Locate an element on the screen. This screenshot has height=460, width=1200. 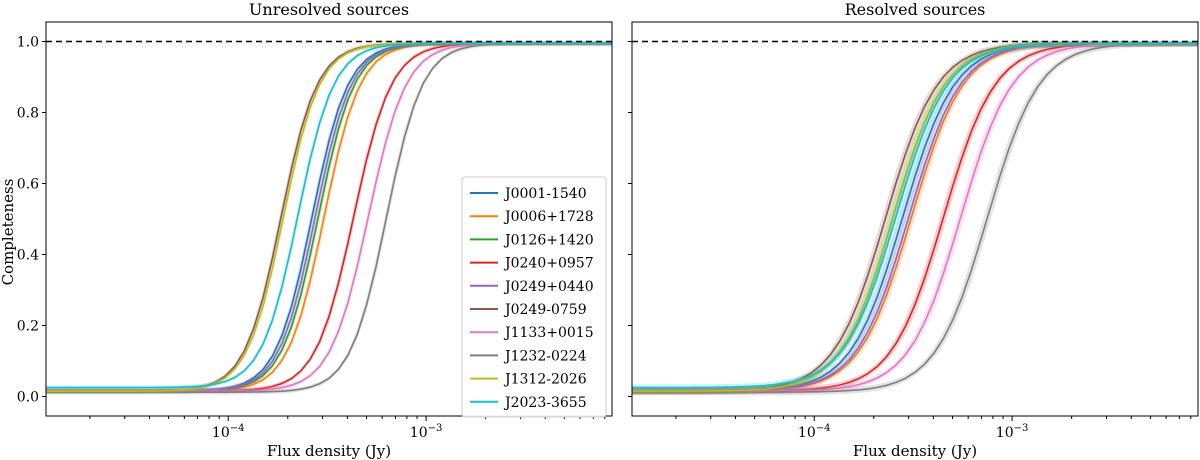
legend-label: J0006+1728 is located at coordinates (548, 217).